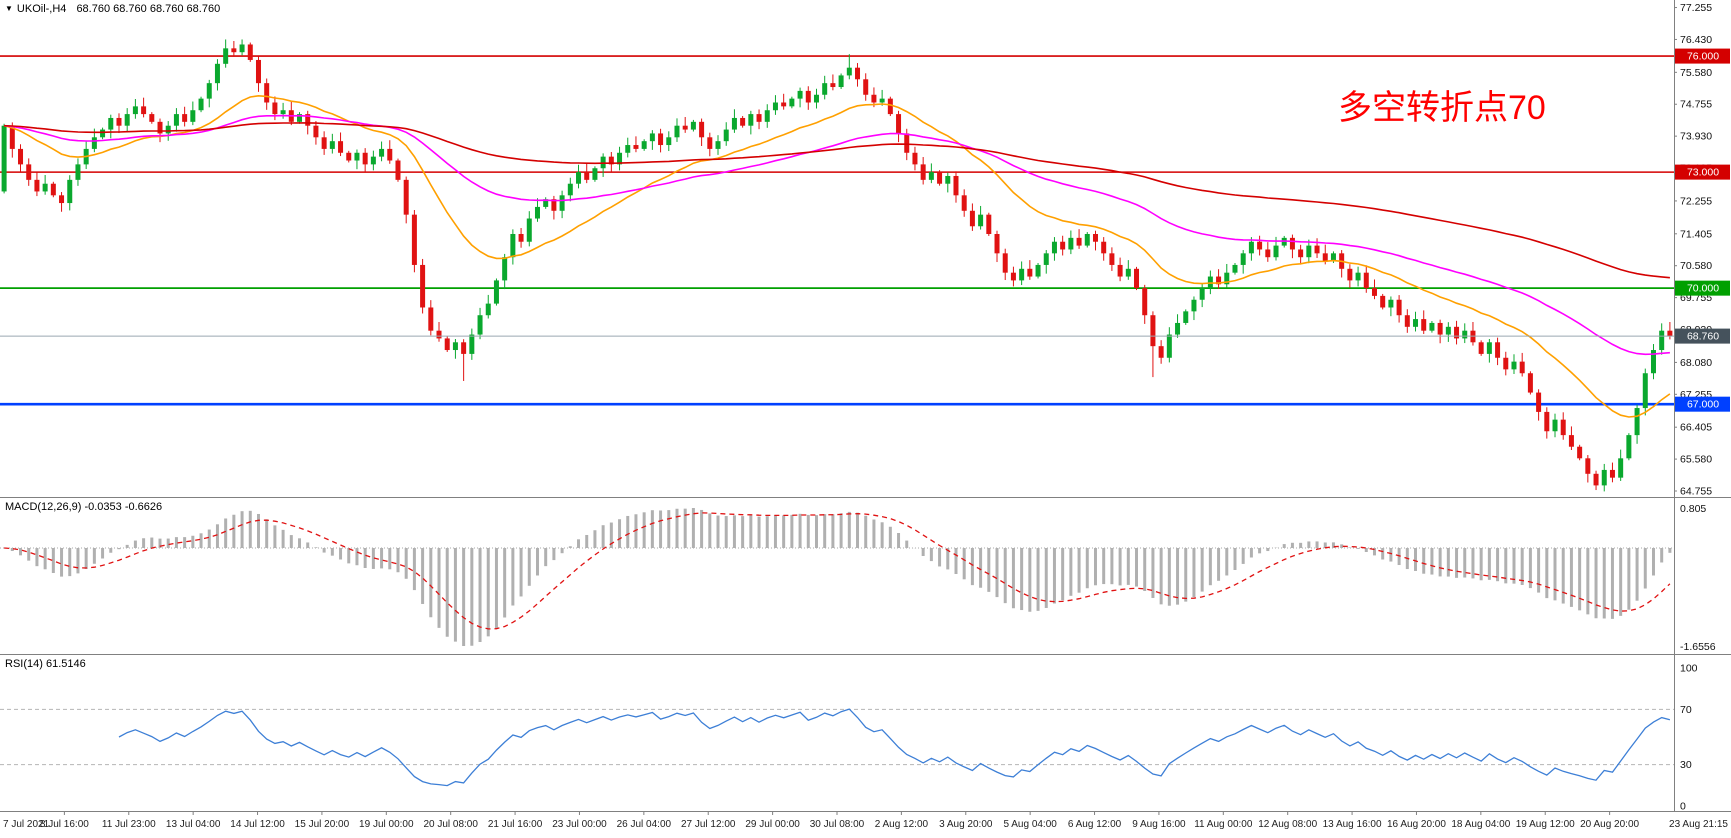 The image size is (1731, 838). I want to click on price-axis-label: 65.580, so click(1696, 460).